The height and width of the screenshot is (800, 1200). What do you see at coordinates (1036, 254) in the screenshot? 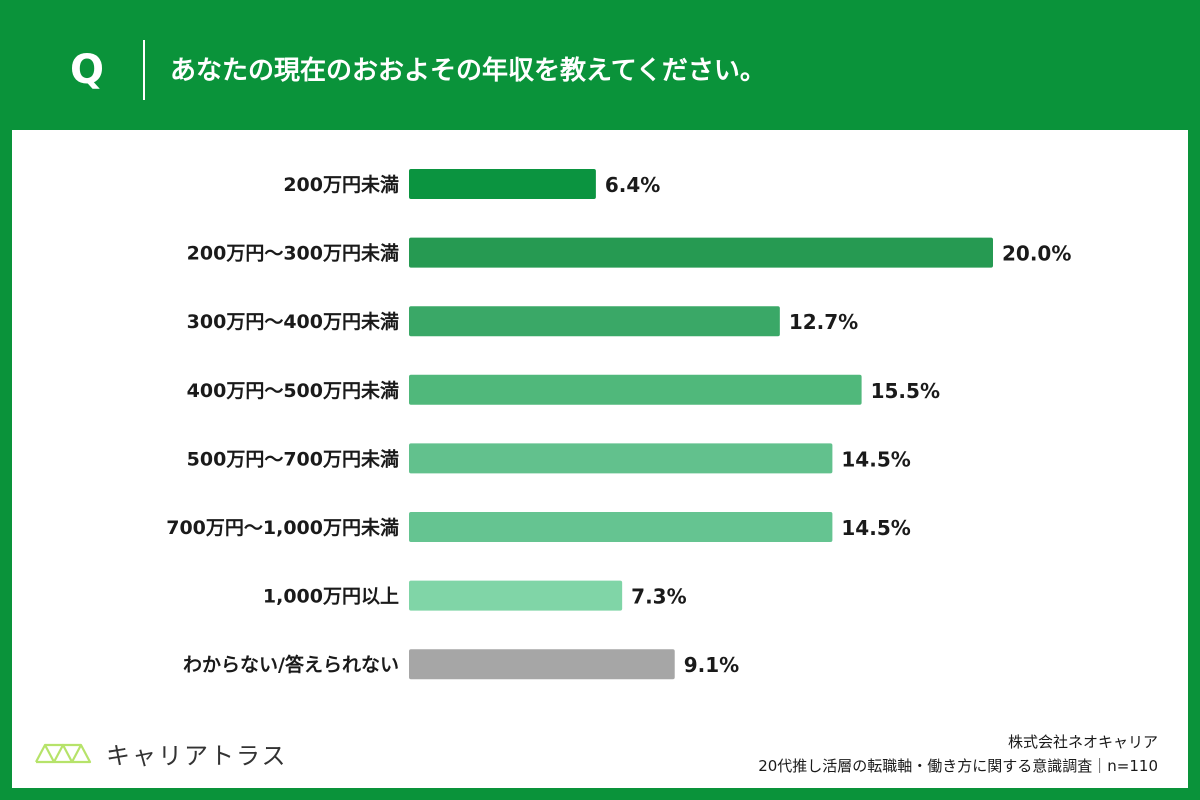
I see `value-label: 20.0%` at bounding box center [1036, 254].